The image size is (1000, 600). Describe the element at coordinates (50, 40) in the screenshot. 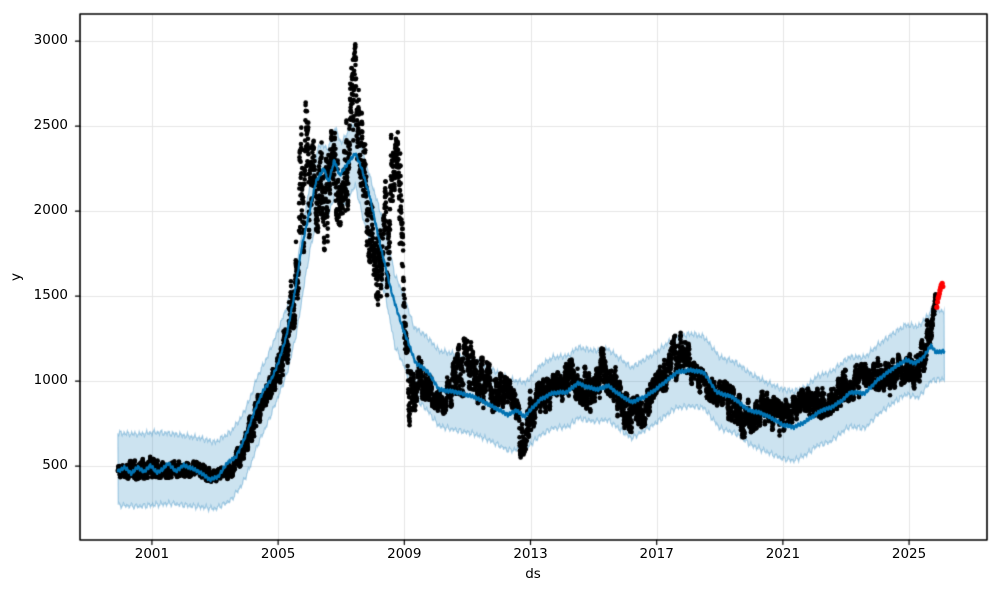

I see `y-tick-label: 3000` at that location.